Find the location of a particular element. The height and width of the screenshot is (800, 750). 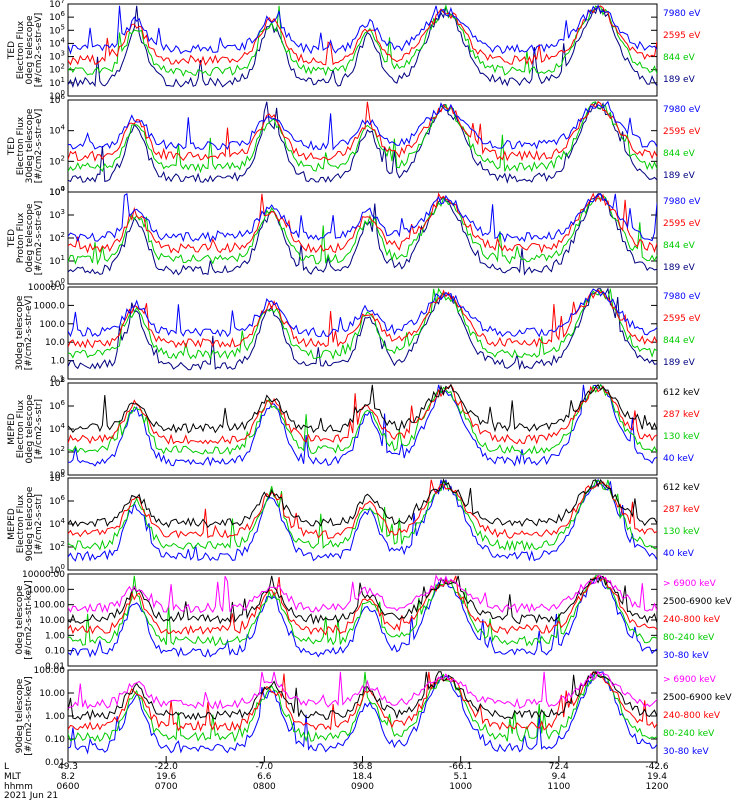

x-tick-label: 19.4 is located at coordinates (657, 777).